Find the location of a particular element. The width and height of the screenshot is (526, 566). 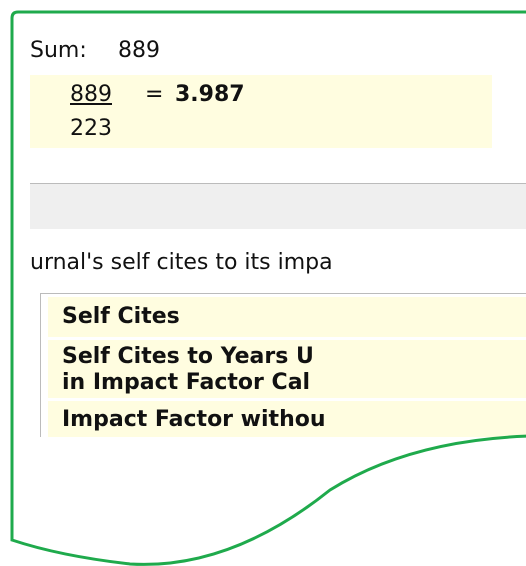

sum-value: 889 is located at coordinates (139, 50).